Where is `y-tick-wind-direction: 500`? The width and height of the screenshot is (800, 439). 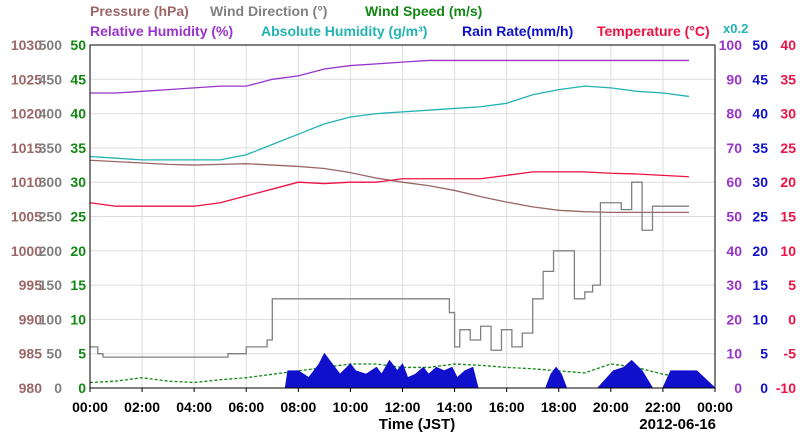
y-tick-wind-direction: 500 is located at coordinates (51, 45).